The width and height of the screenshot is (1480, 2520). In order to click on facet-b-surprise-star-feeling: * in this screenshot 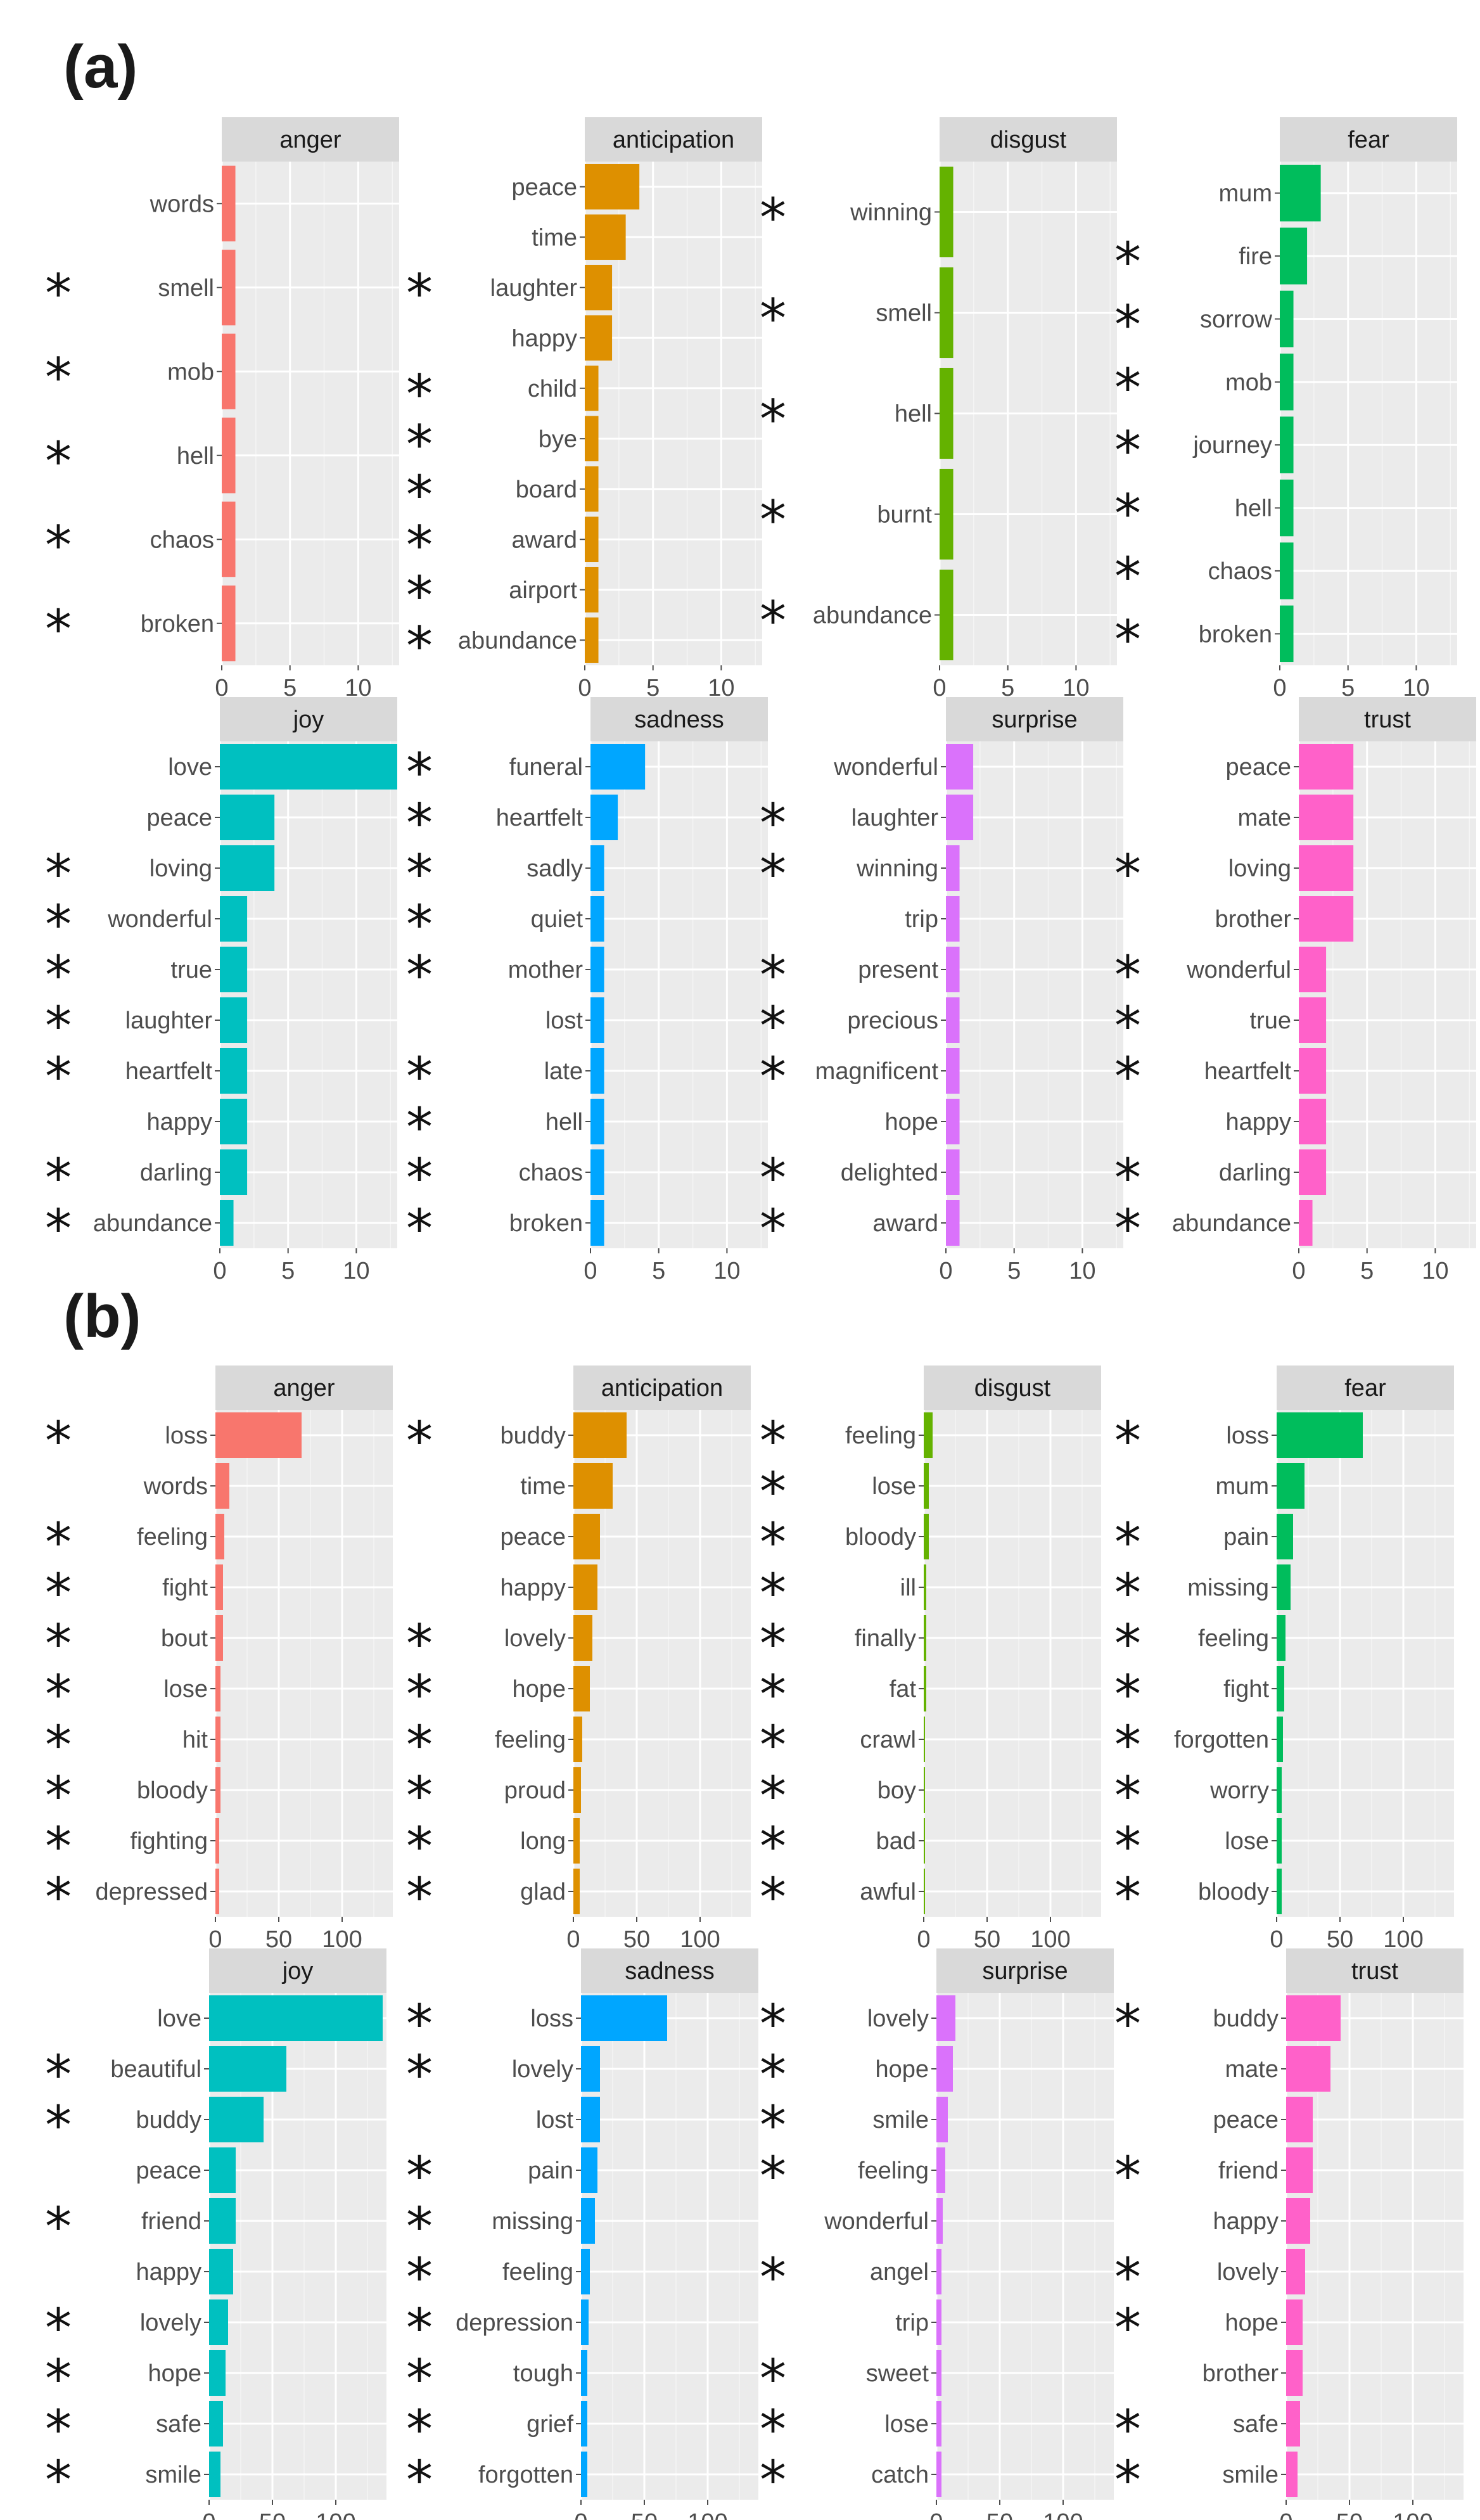, I will do `click(773, 2176)`.